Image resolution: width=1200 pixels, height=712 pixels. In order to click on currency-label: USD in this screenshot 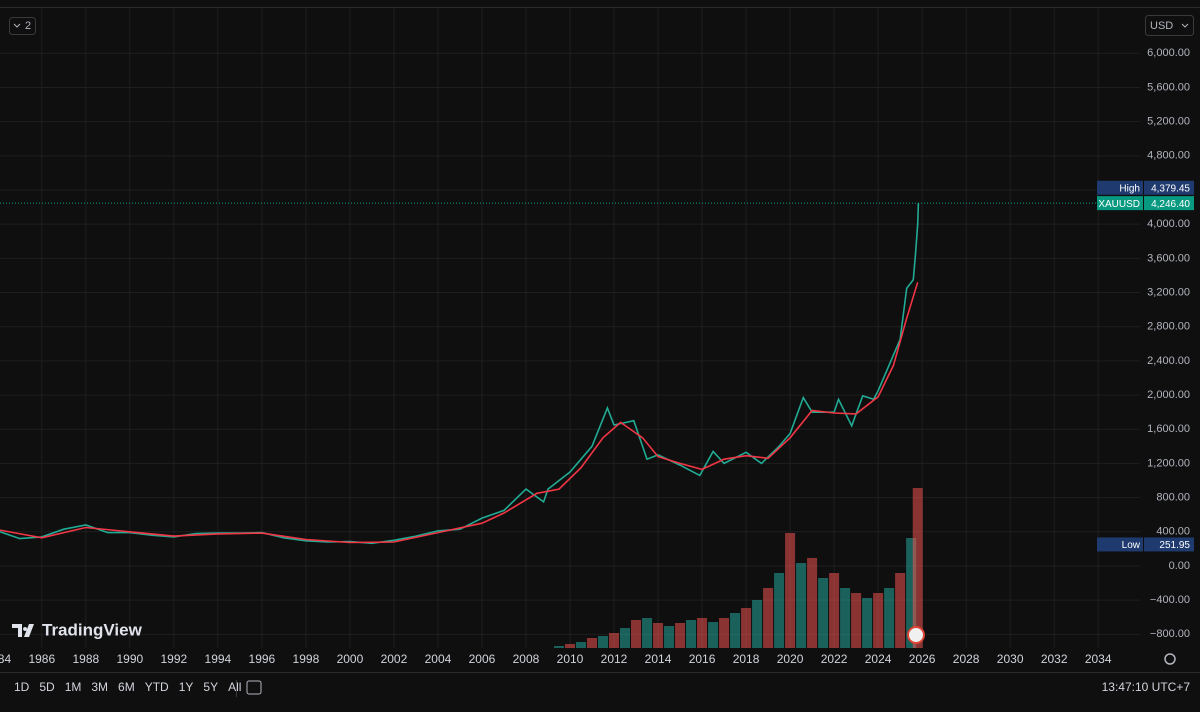, I will do `click(1161, 26)`.